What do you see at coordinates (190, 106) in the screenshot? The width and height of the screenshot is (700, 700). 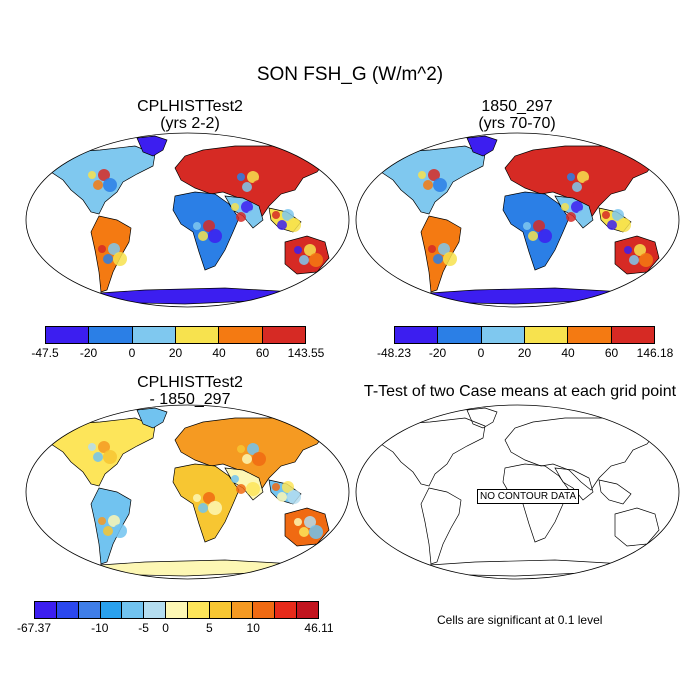 I see `panel-1-title-line1: CPLHISTTest2` at bounding box center [190, 106].